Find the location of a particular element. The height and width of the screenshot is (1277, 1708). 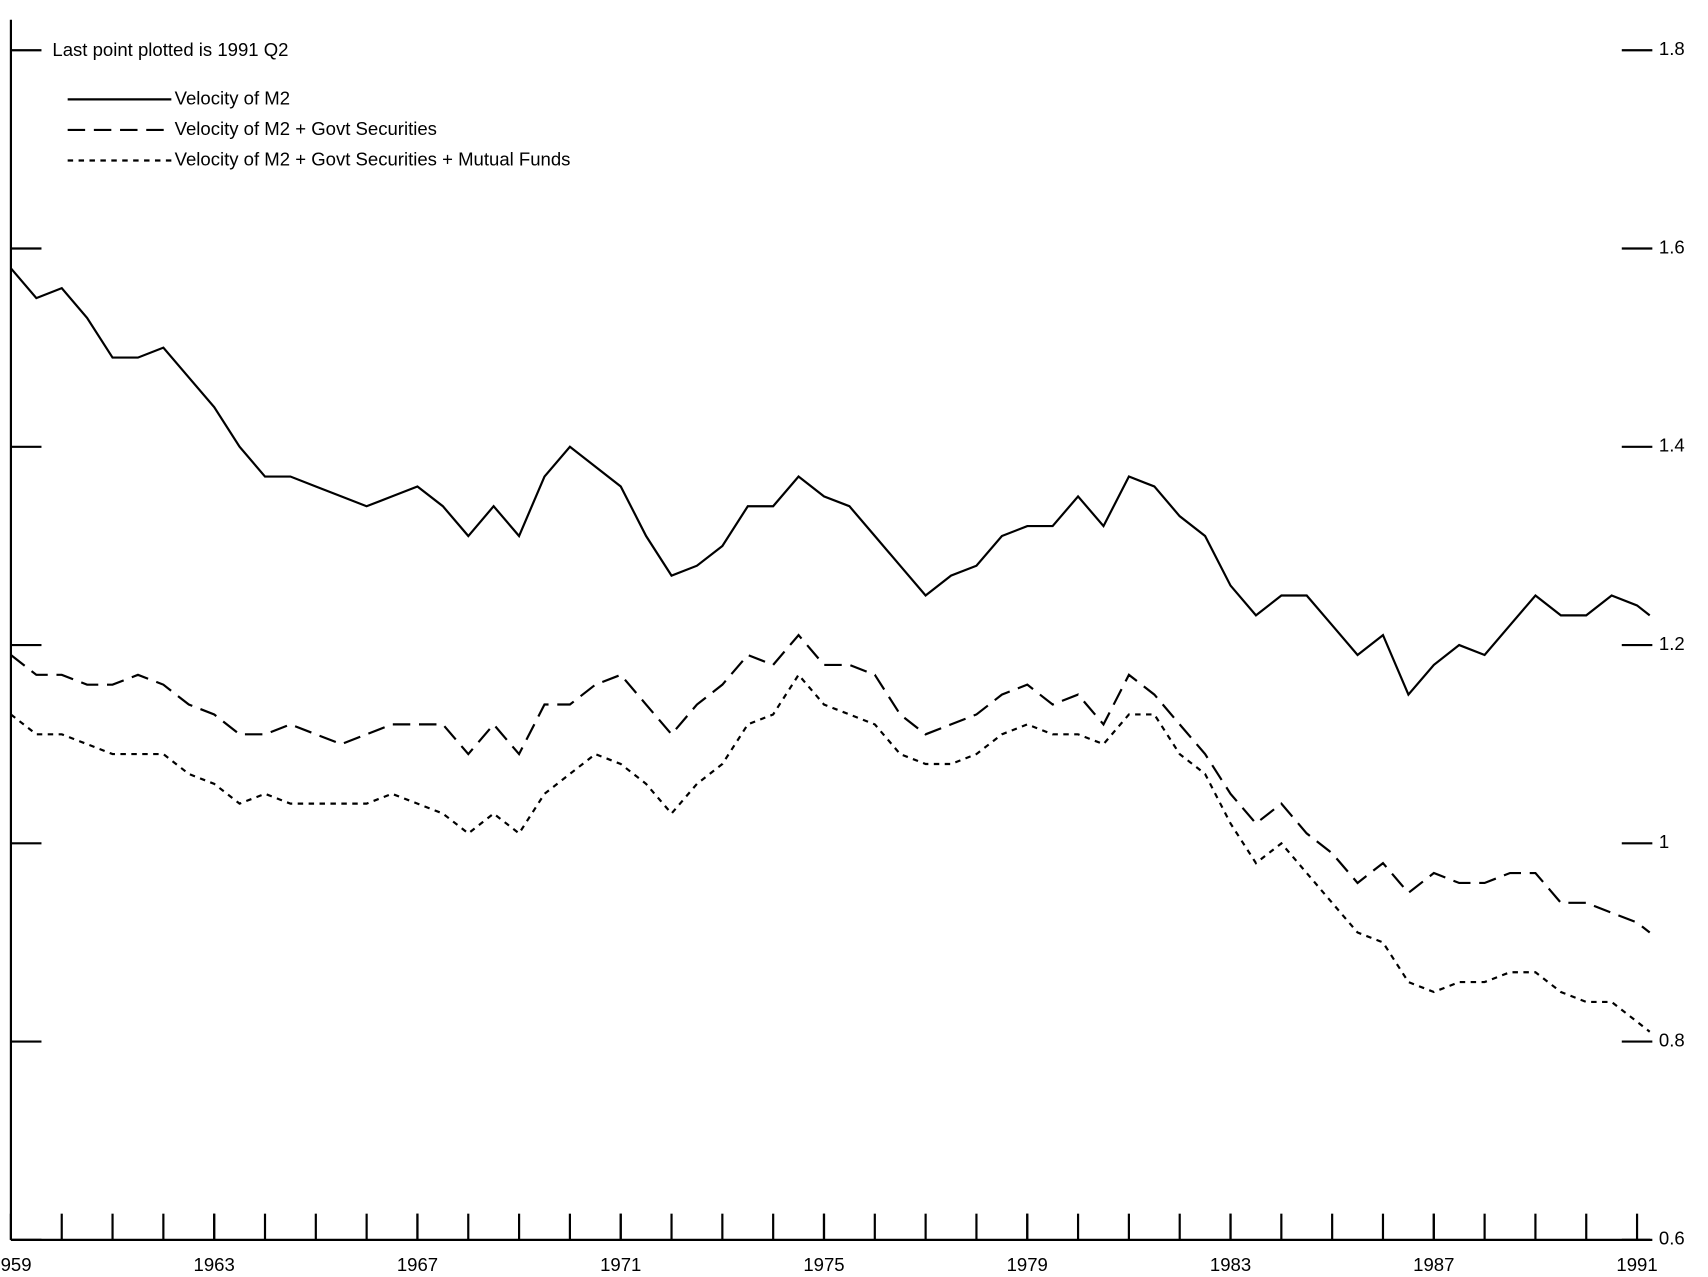

x-tick-label: 1979 is located at coordinates (1027, 1264).